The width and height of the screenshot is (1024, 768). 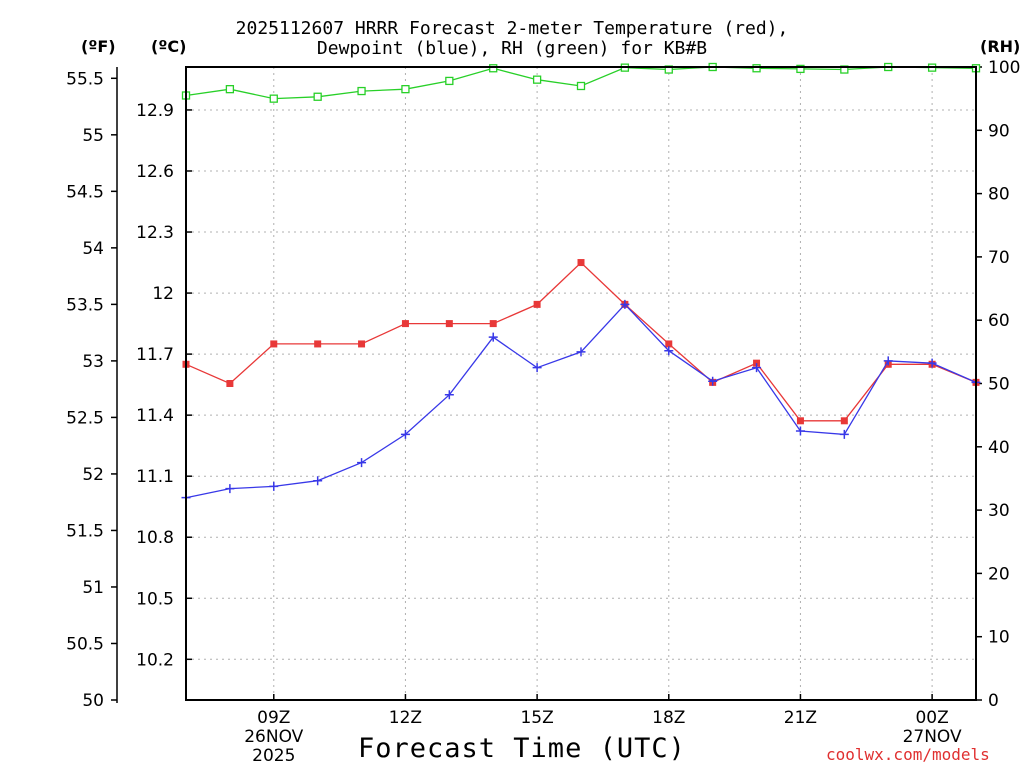 What do you see at coordinates (85, 418) in the screenshot?
I see `fahrenheit-tick-label: 52.5` at bounding box center [85, 418].